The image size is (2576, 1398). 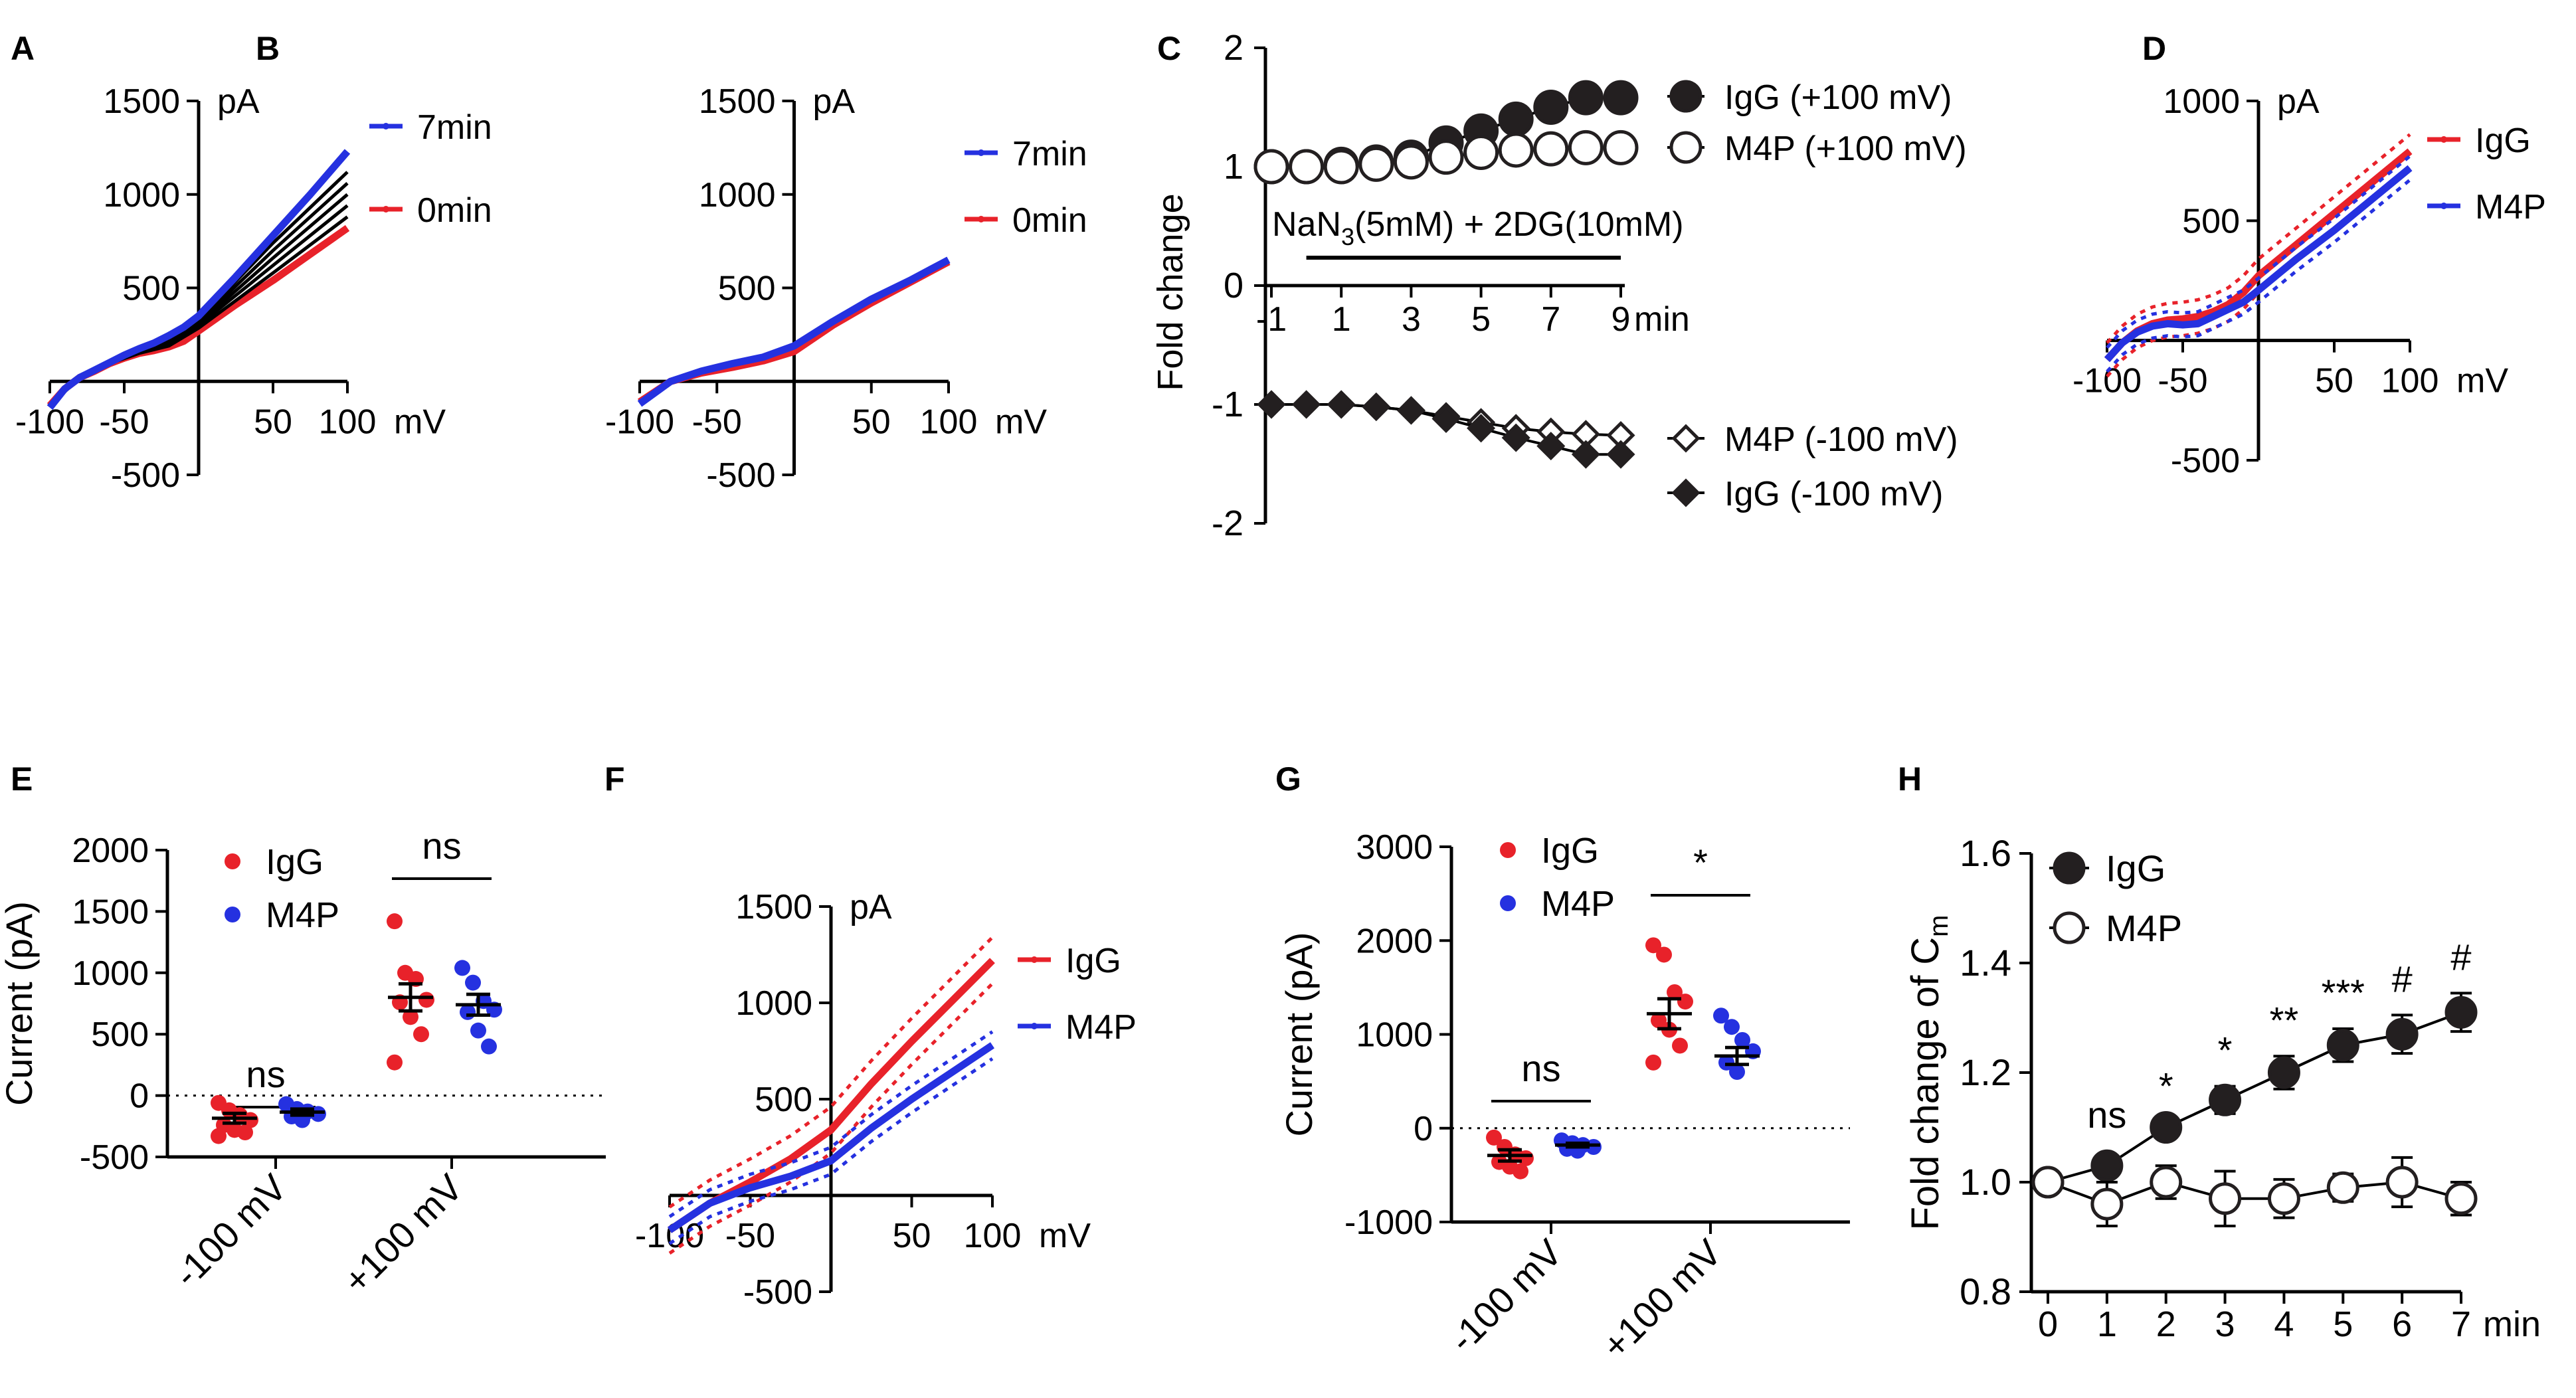 I want to click on y-tick-label: -2, so click(x=1227, y=523).